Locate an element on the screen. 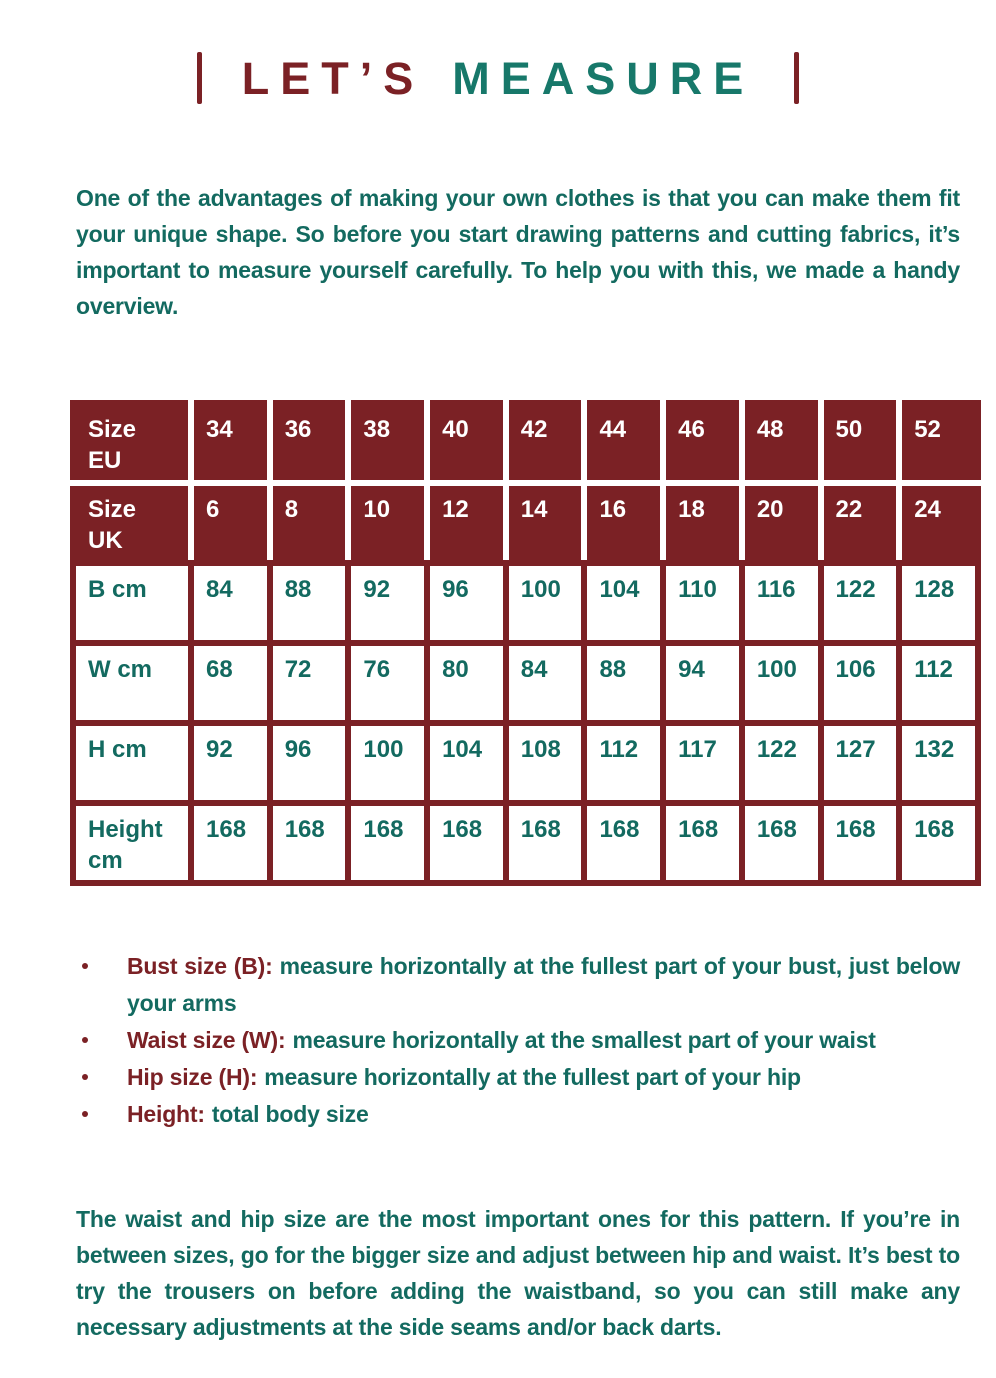 The width and height of the screenshot is (996, 1378). table-cell: 110 is located at coordinates (702, 603).